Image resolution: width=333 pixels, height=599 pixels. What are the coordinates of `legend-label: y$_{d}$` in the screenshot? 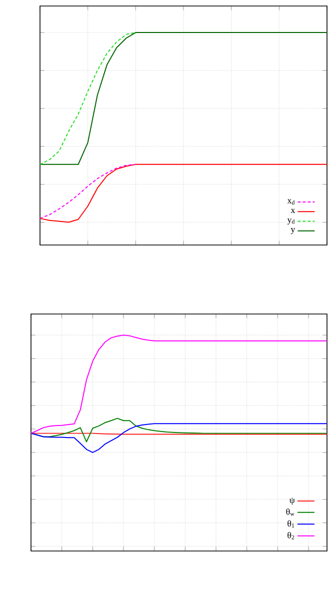 It's located at (291, 221).